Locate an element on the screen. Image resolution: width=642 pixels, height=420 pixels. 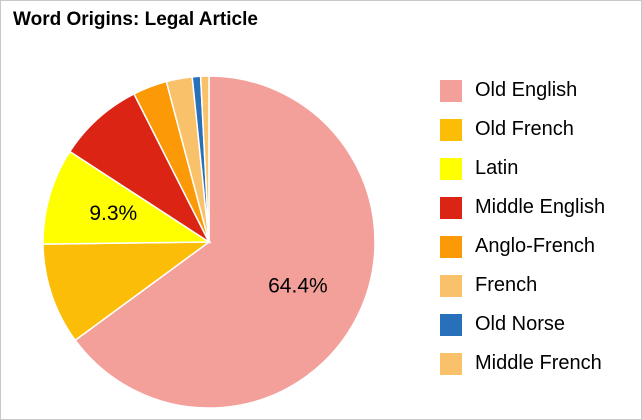
legend-item-old-norse: Old Norse is located at coordinates (522, 324).